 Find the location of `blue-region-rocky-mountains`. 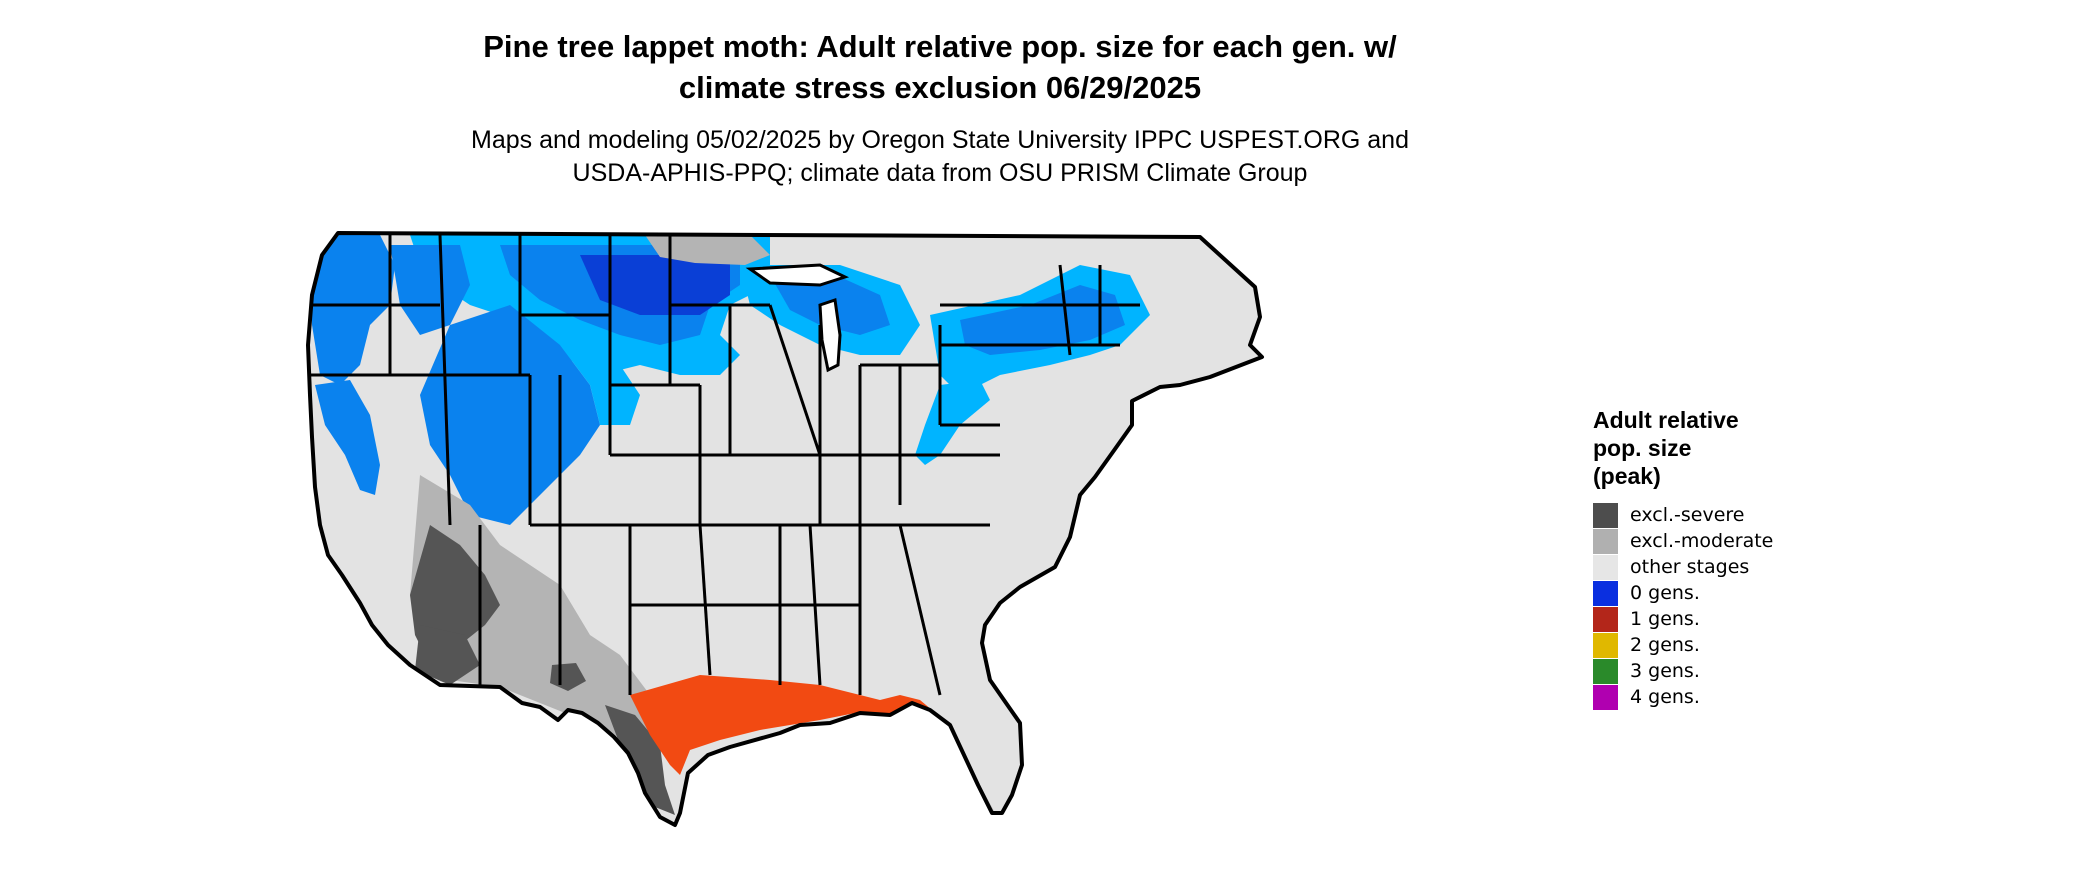

blue-region-rocky-mountains is located at coordinates (510, 415).